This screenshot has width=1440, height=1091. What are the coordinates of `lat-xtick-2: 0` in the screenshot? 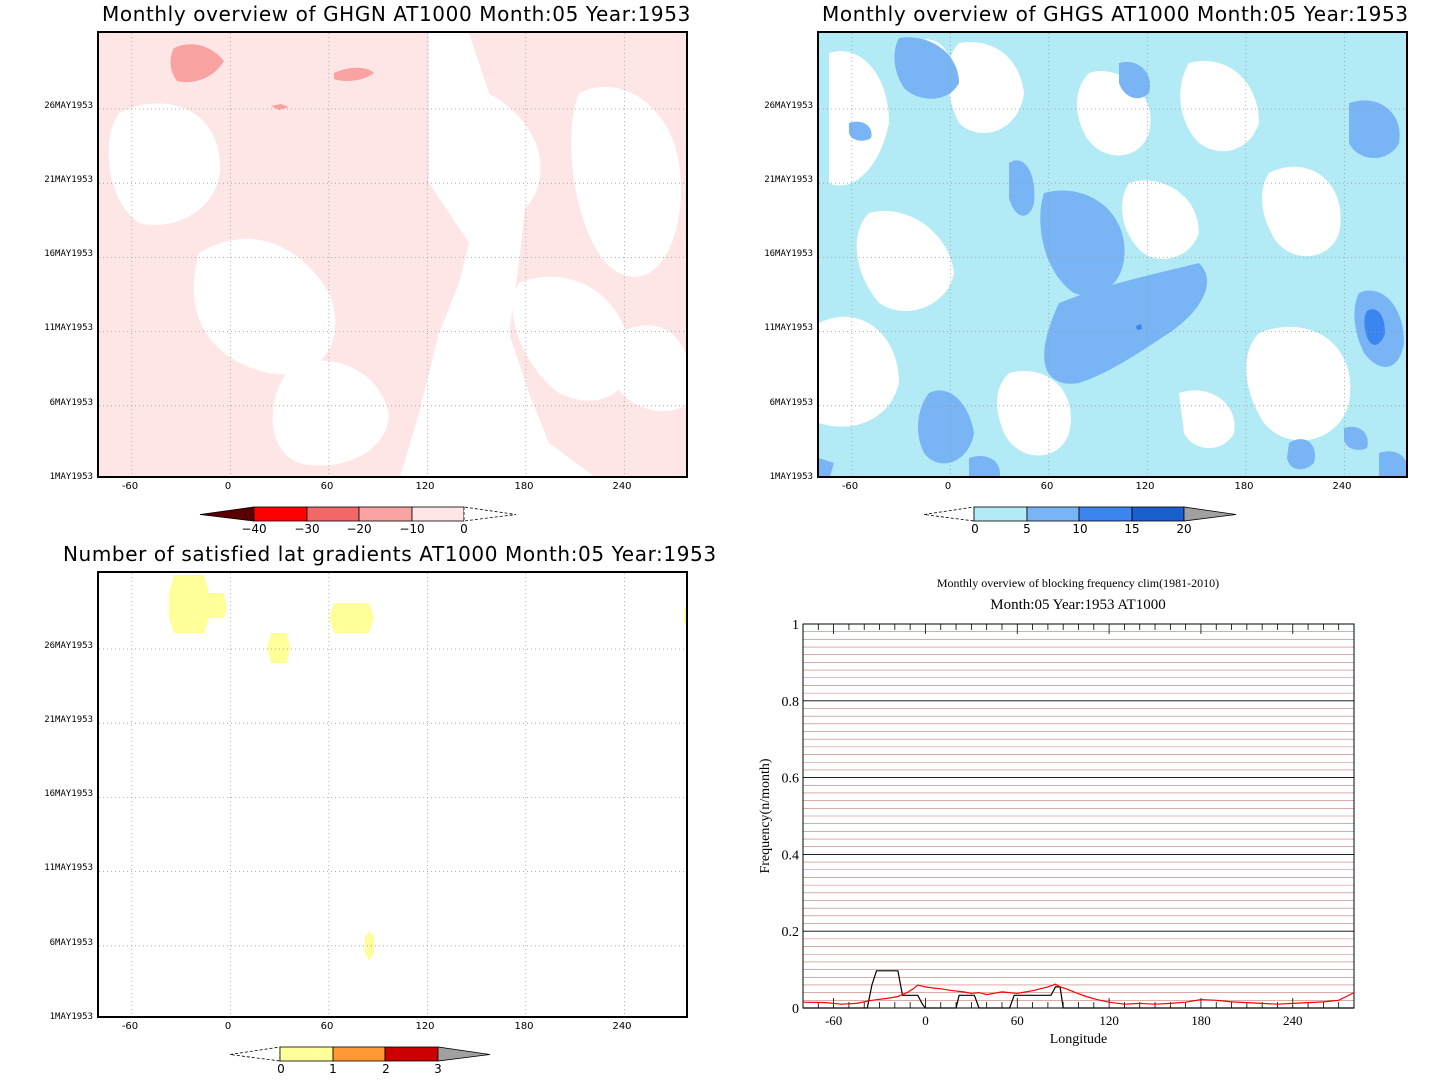 It's located at (228, 1026).